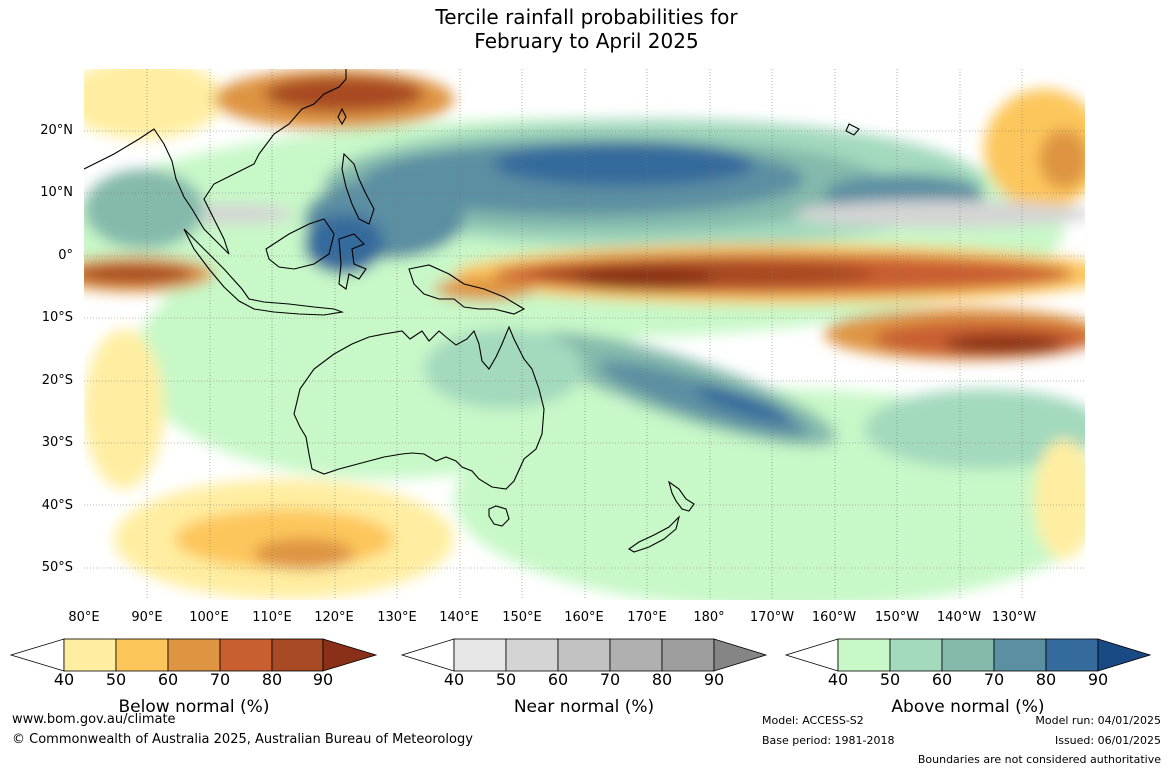 The image size is (1173, 770). I want to click on below-tick-60: 60, so click(168, 679).